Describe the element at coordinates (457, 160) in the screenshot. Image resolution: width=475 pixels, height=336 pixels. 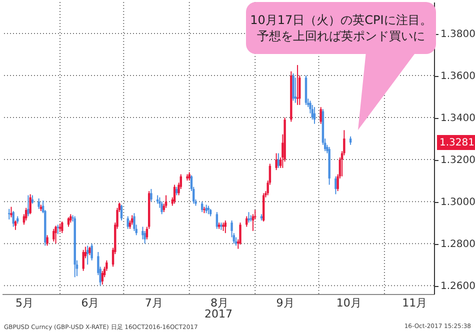
I see `y-tick-label: 1.3200` at that location.